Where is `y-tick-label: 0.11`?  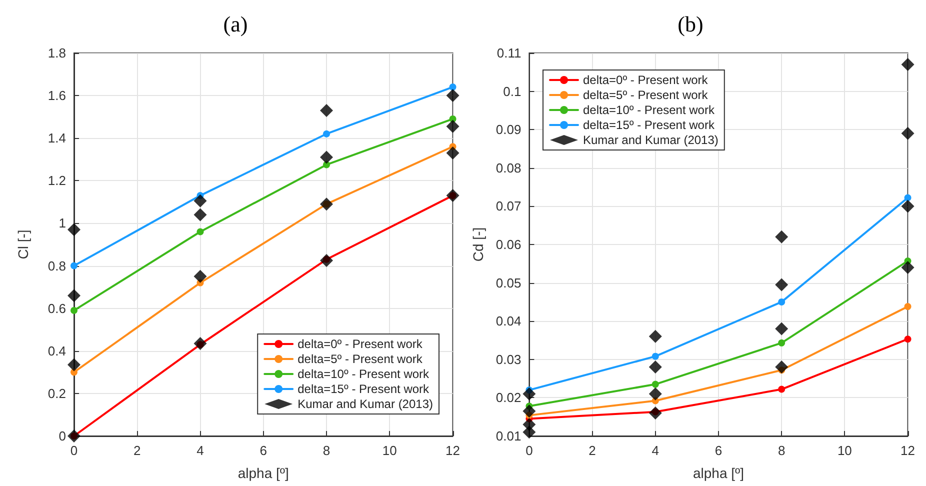
y-tick-label: 0.11 is located at coordinates (509, 53).